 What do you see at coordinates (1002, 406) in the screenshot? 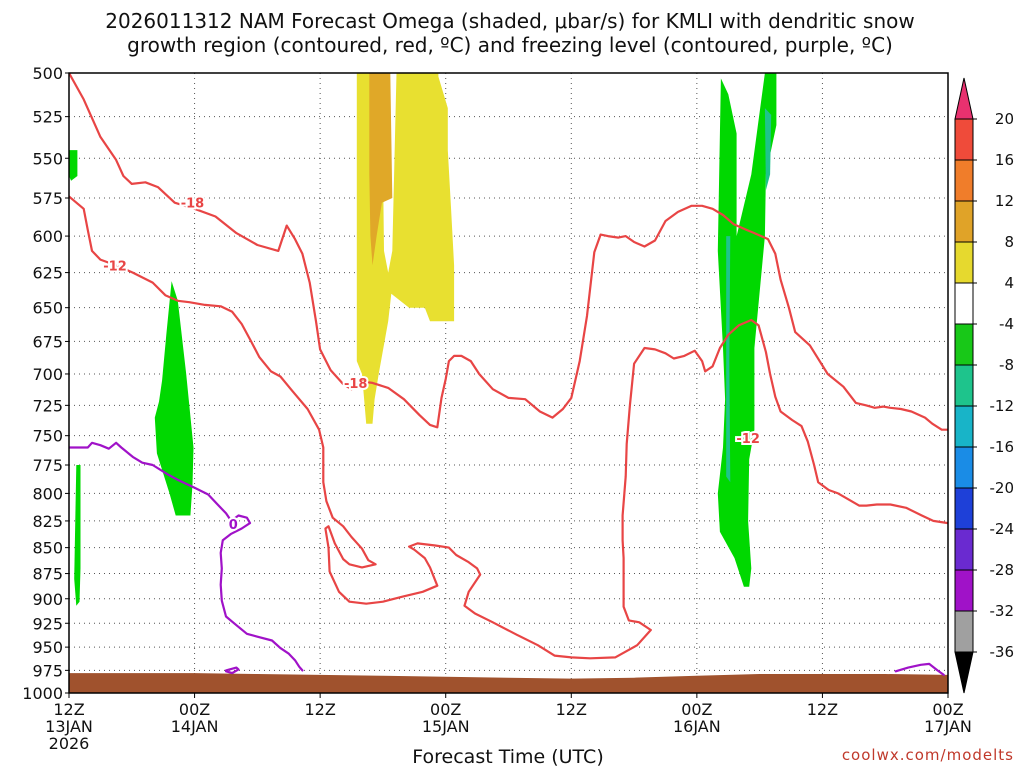
I see `colorbar-tick-label: -12` at bounding box center [1002, 406].